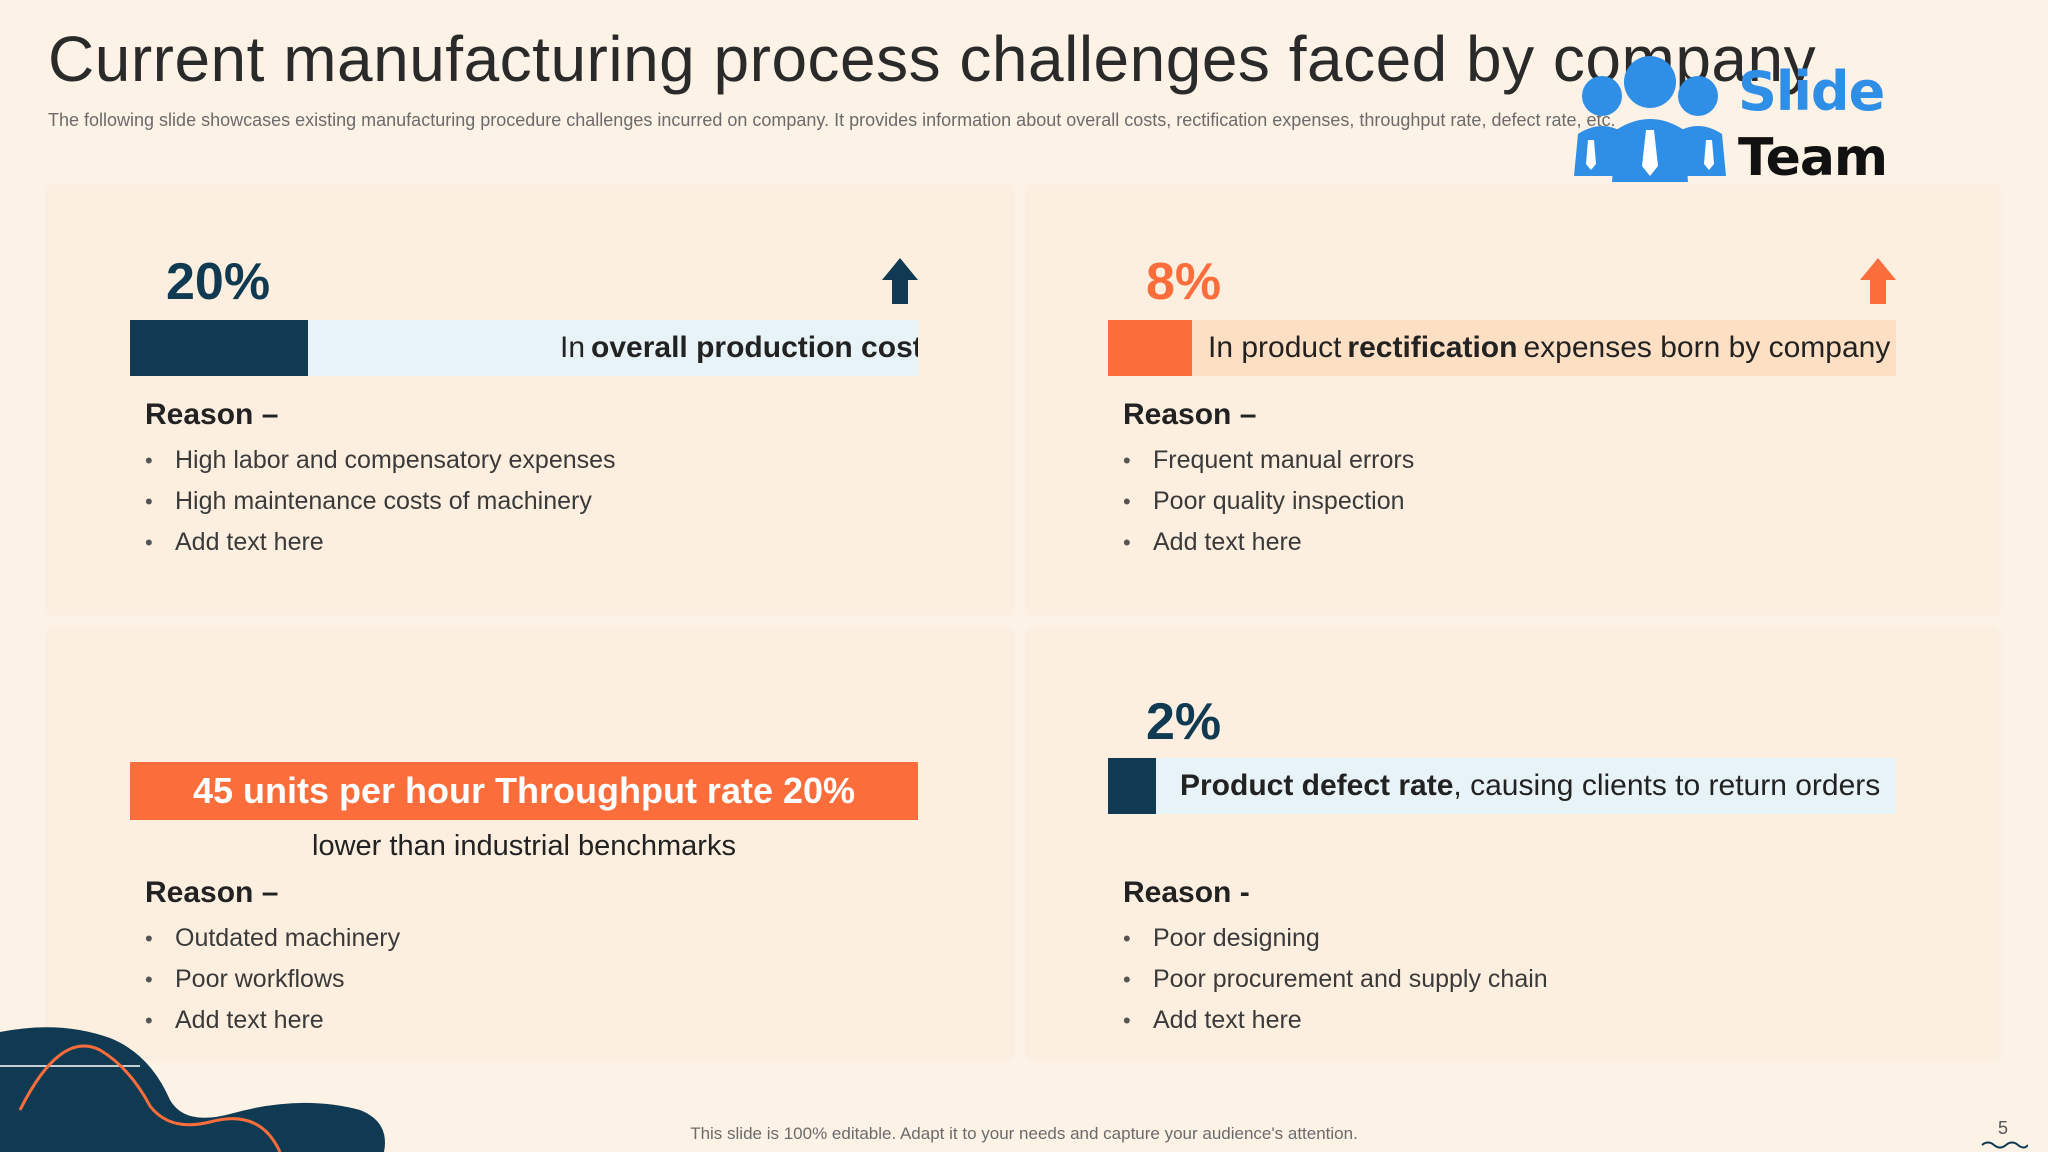 Image resolution: width=2048 pixels, height=1152 pixels. What do you see at coordinates (212, 414) in the screenshot?
I see `card1-reason-title: Reason –` at bounding box center [212, 414].